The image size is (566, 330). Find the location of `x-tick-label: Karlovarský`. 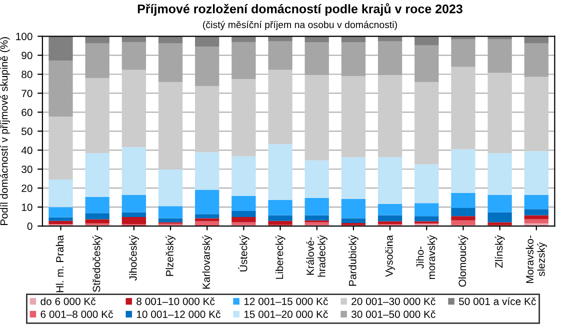

x-tick-label: Karlovarský is located at coordinates (207, 262).